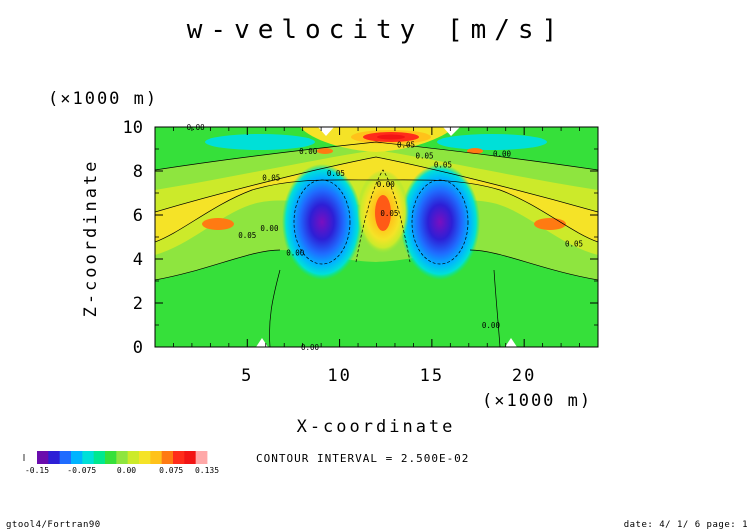 The image size is (752, 532). Describe the element at coordinates (524, 376) in the screenshot. I see `x-tick-label: 20` at that location.